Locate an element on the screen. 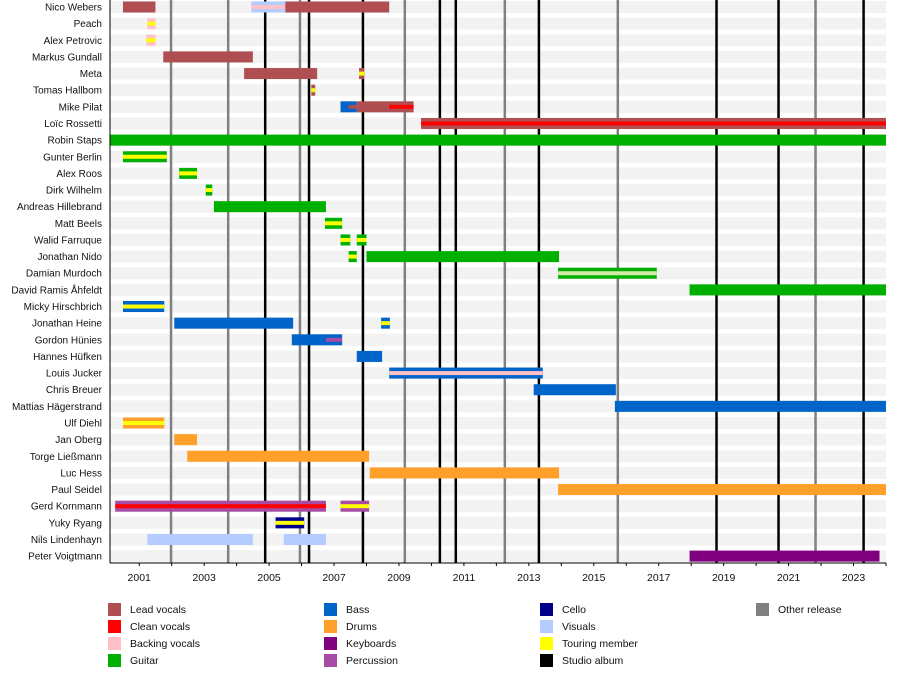  member-label: David Ramis Åhfeldt is located at coordinates (56, 289).